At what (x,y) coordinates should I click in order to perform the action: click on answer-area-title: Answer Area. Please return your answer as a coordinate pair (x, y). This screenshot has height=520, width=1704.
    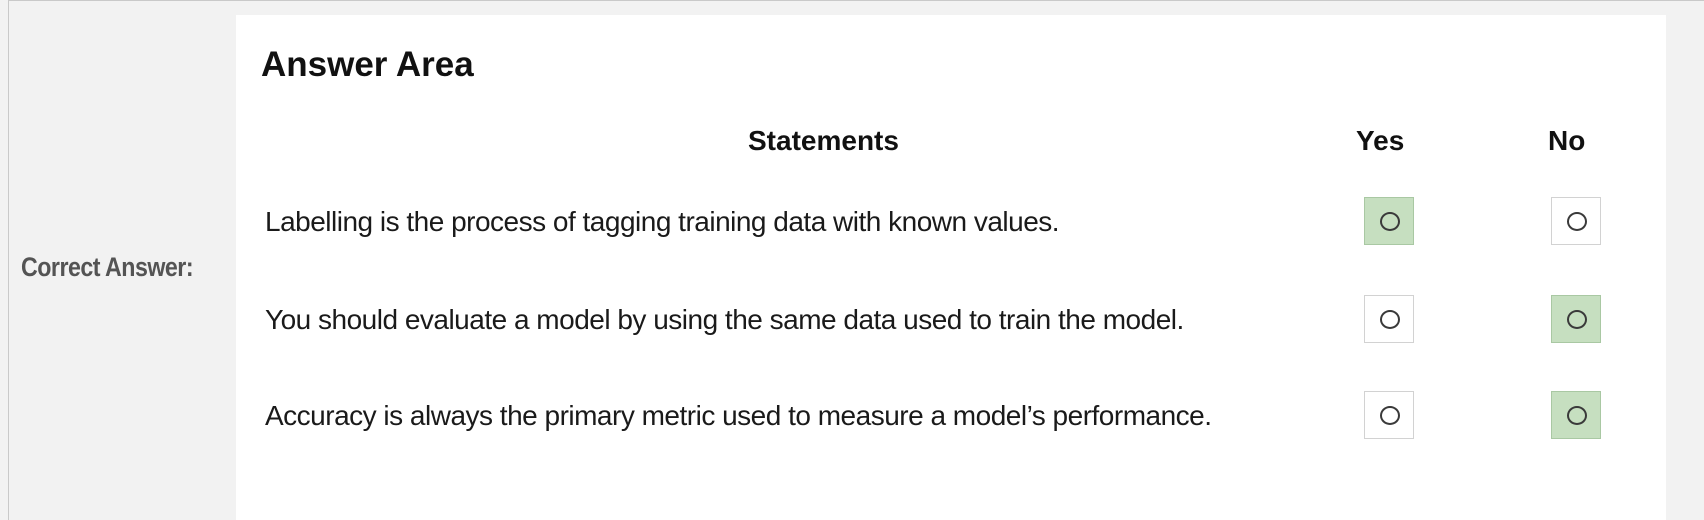
    Looking at the image, I should click on (367, 64).